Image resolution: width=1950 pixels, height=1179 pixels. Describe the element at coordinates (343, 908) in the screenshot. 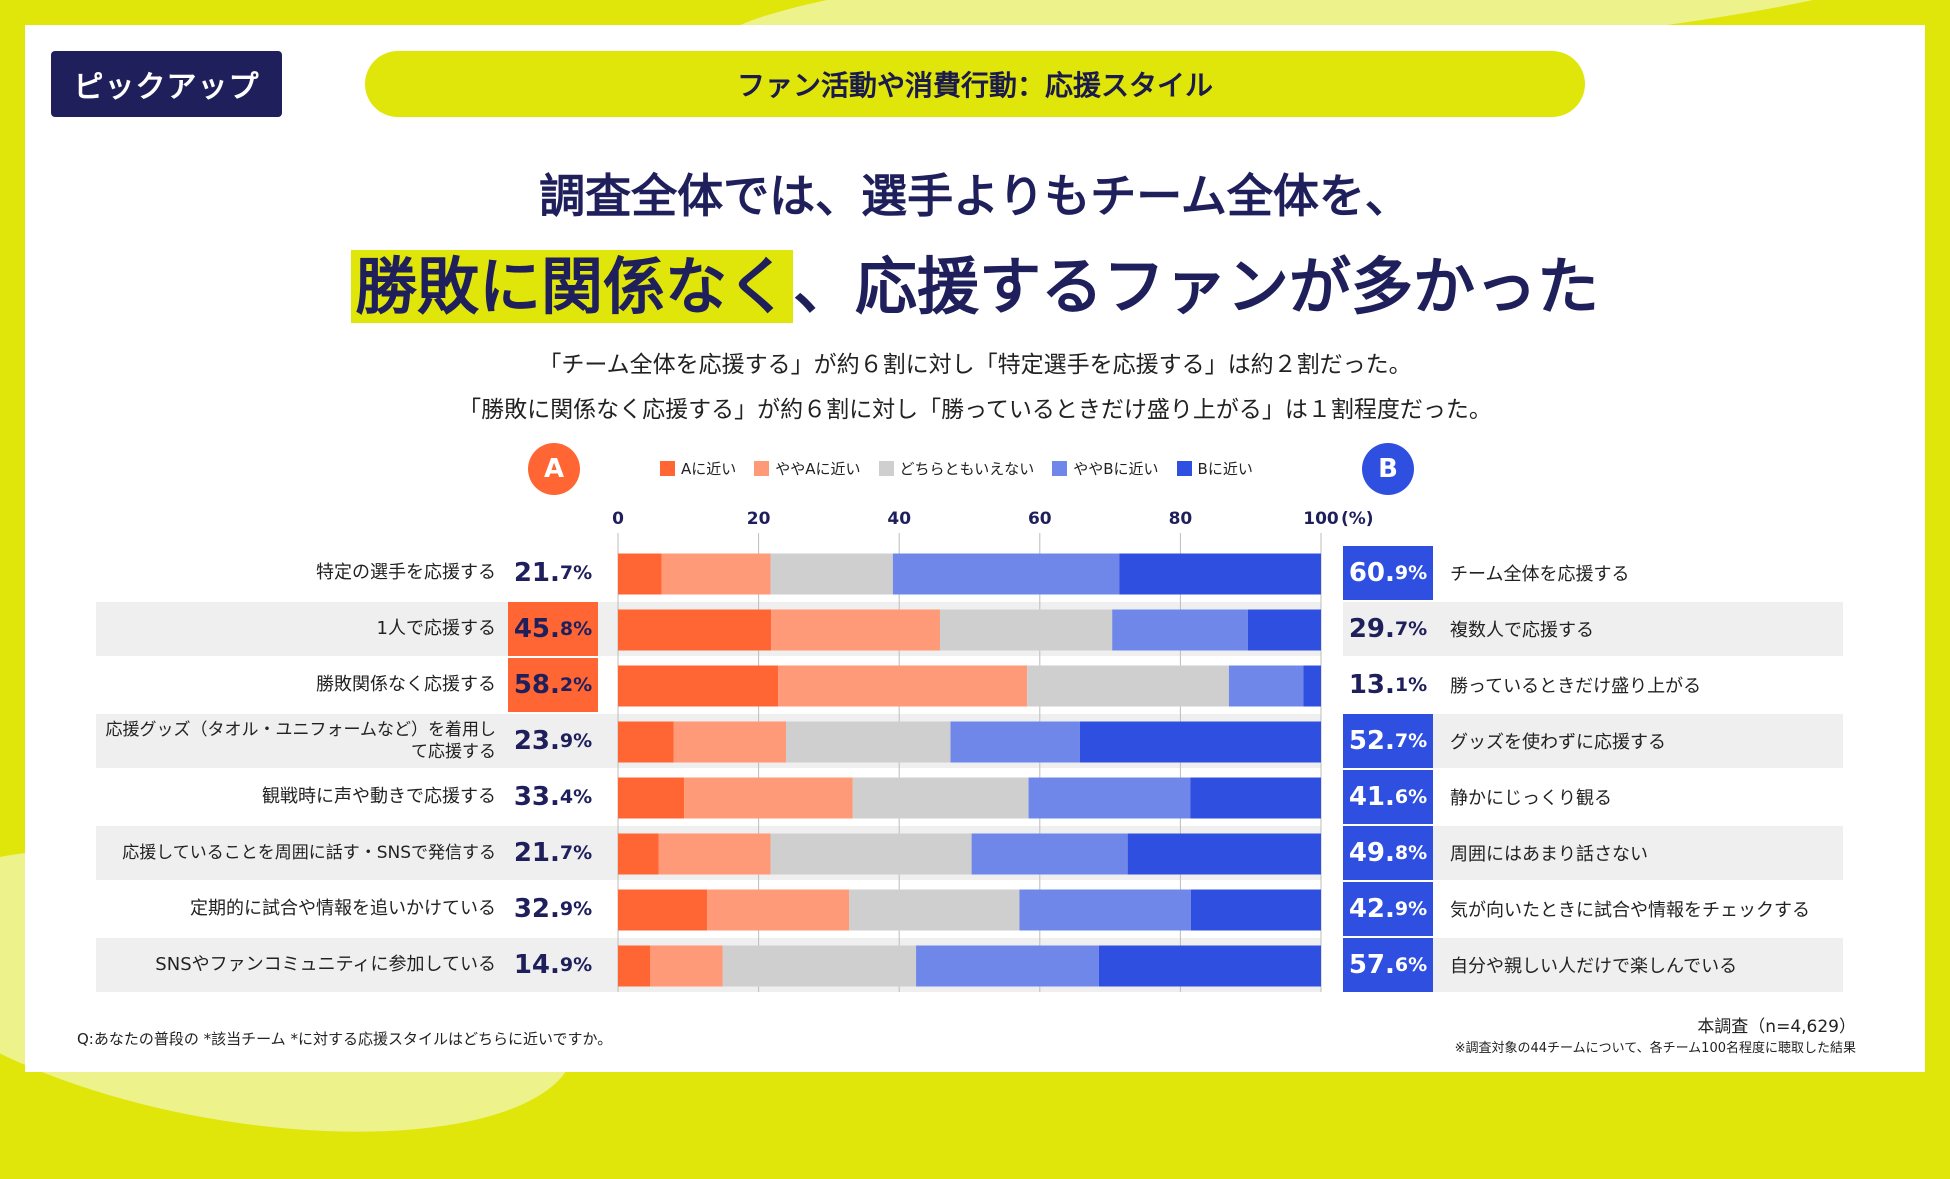

I see `row-label-a: 定期的に試合や情報を追いかけている` at that location.